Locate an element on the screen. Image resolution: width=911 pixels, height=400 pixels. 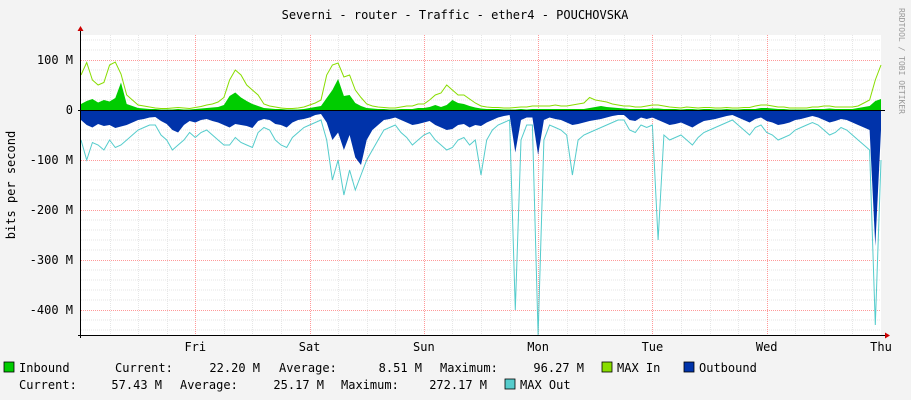
legend-outbound-maximum-label: Maximum: is located at coordinates (370, 385).